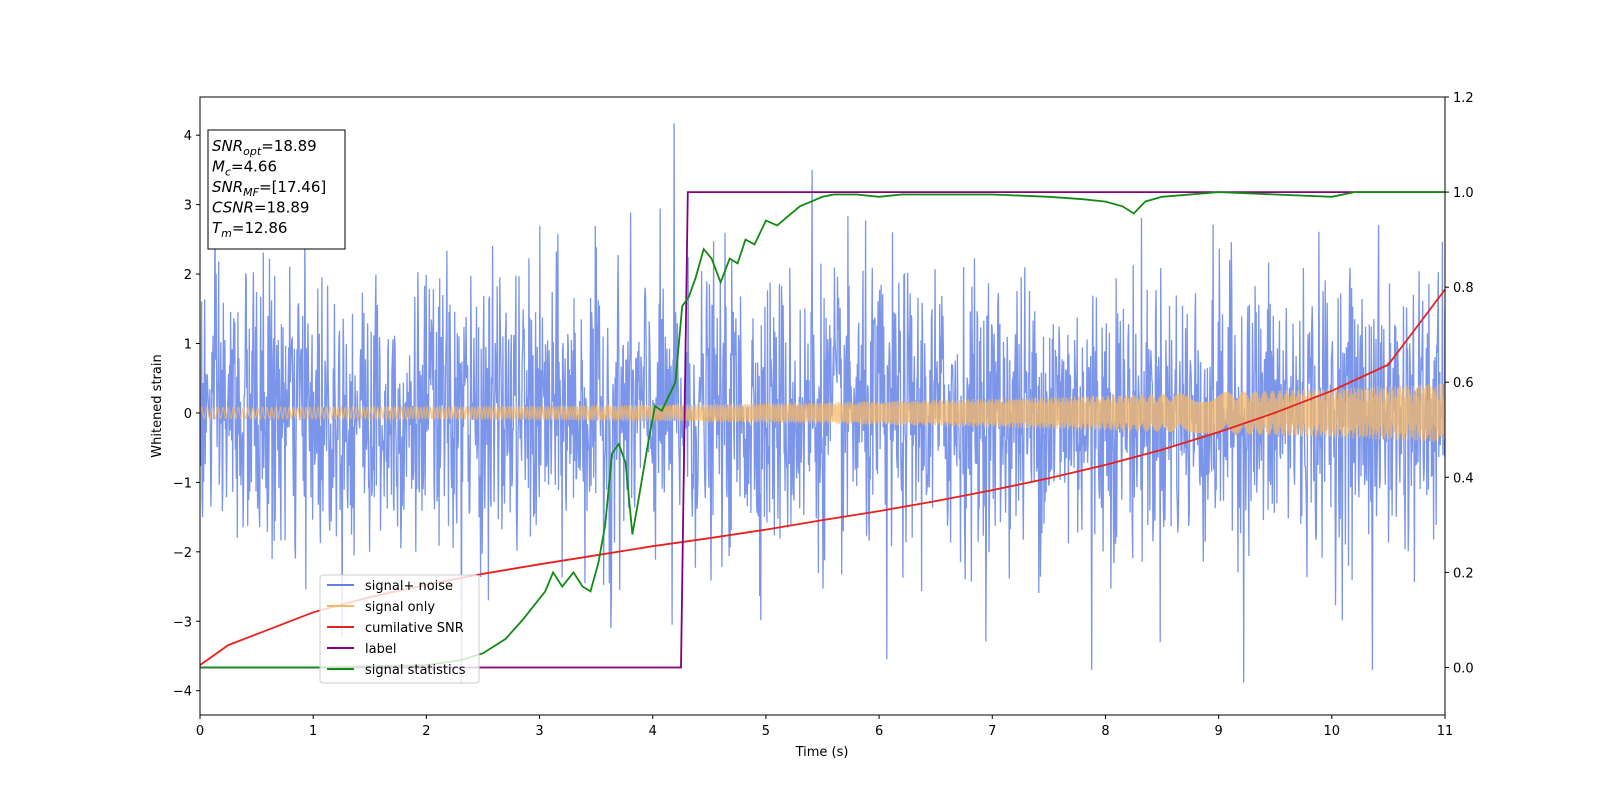 The height and width of the screenshot is (800, 1600). What do you see at coordinates (200, 731) in the screenshot?
I see `x-tick-label: 0` at bounding box center [200, 731].